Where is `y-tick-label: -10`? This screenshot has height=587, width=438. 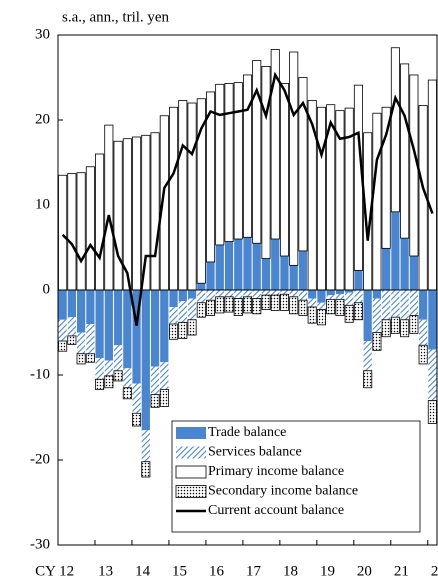 y-tick-label: -10 is located at coordinates (40, 374).